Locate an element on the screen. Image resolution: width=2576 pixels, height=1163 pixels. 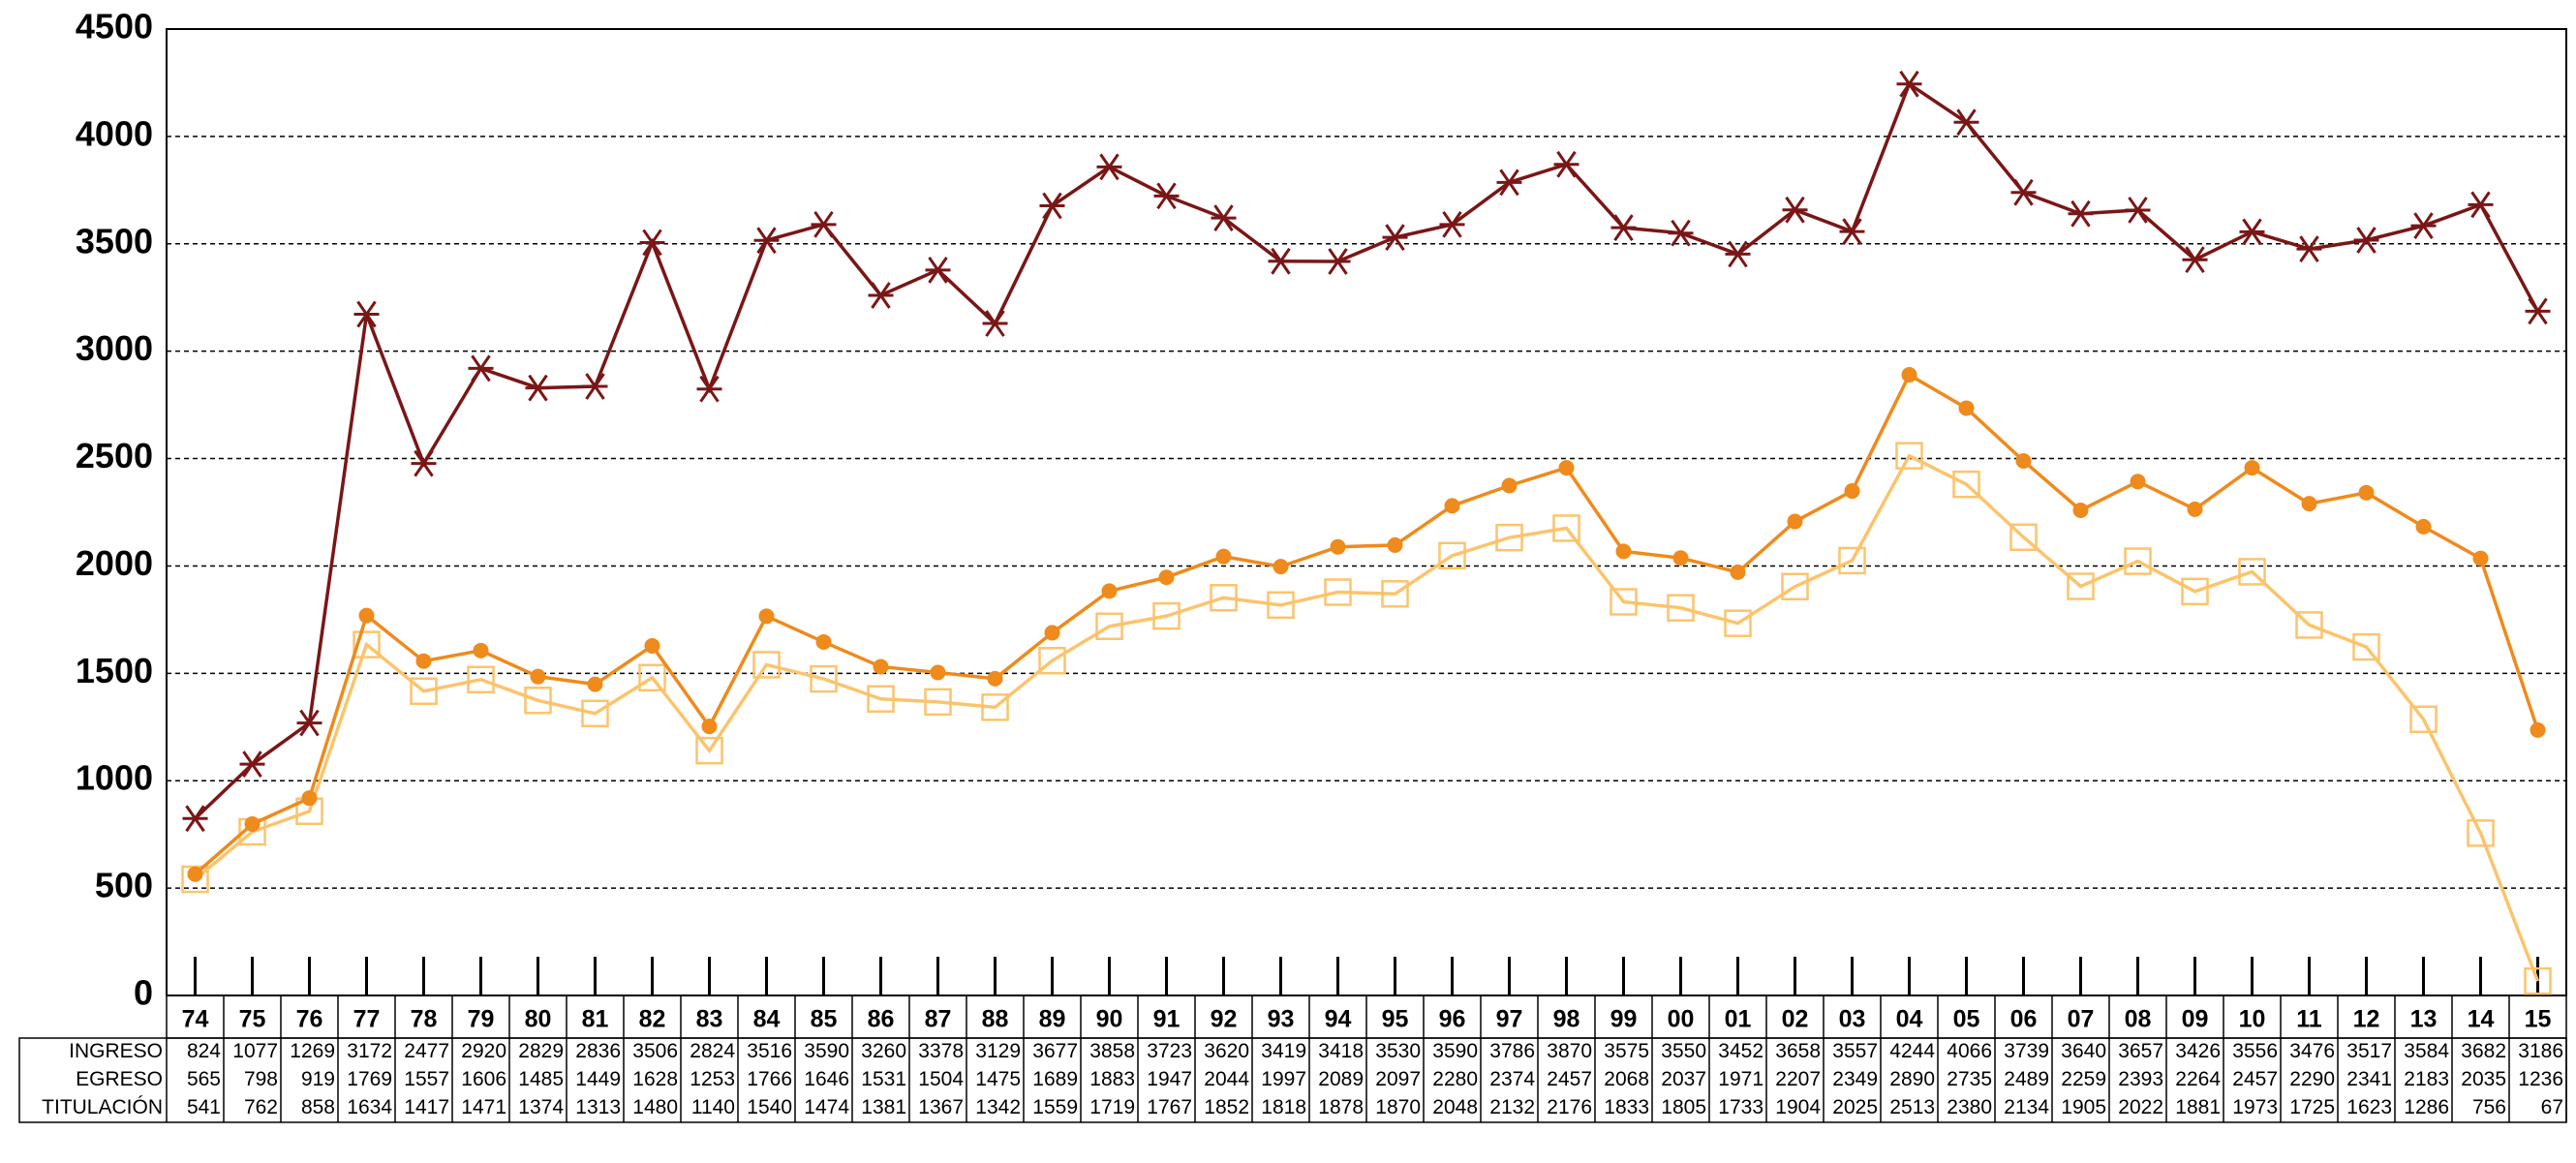
table-cell: 1504 is located at coordinates (941, 1079).